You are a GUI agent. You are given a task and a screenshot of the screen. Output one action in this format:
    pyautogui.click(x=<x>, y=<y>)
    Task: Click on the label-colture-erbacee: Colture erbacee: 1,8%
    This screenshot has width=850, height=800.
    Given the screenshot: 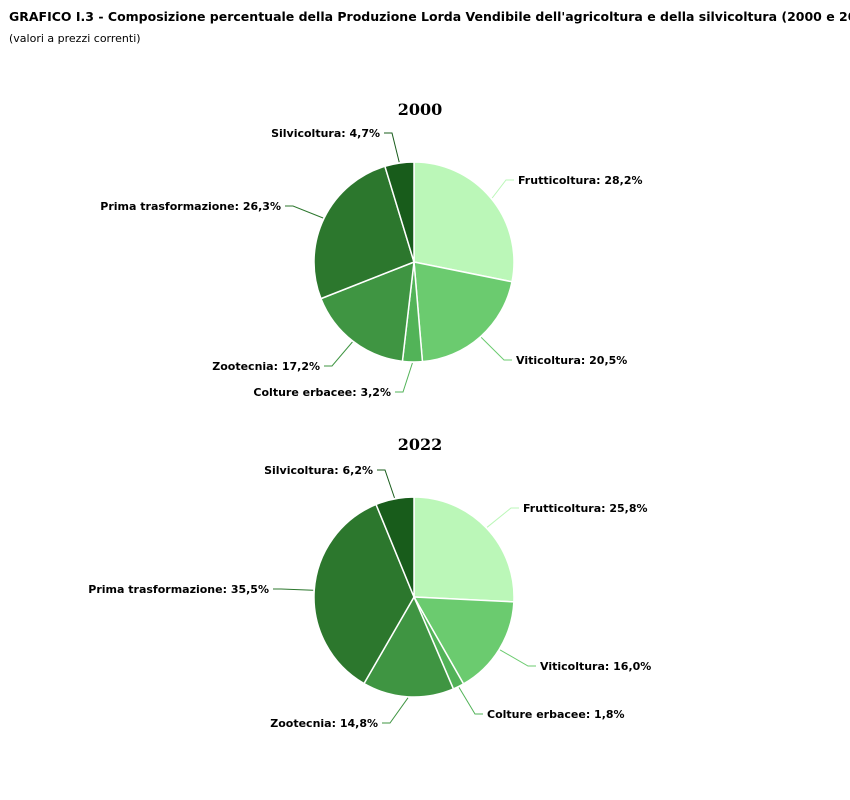 What is the action you would take?
    pyautogui.click(x=556, y=714)
    